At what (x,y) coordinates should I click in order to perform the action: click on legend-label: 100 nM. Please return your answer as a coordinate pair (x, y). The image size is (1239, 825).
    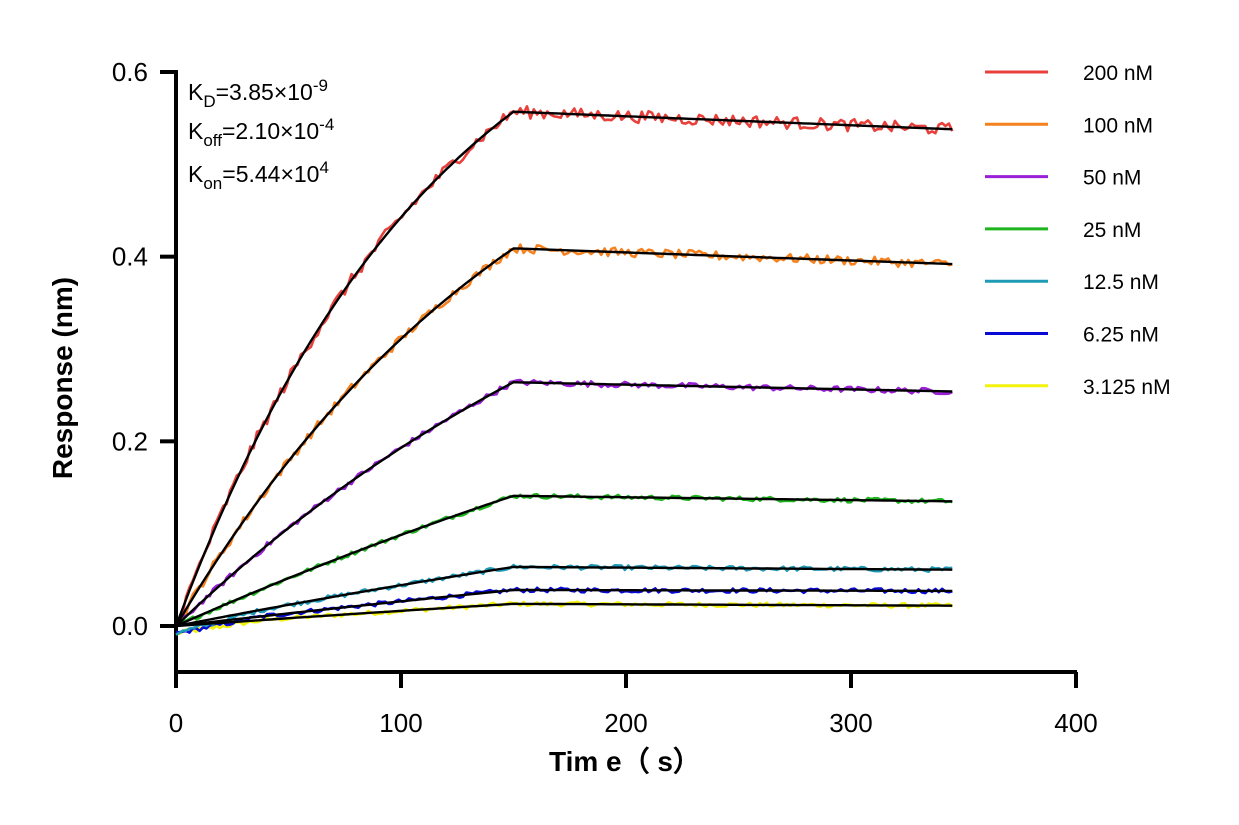
    Looking at the image, I should click on (1118, 125).